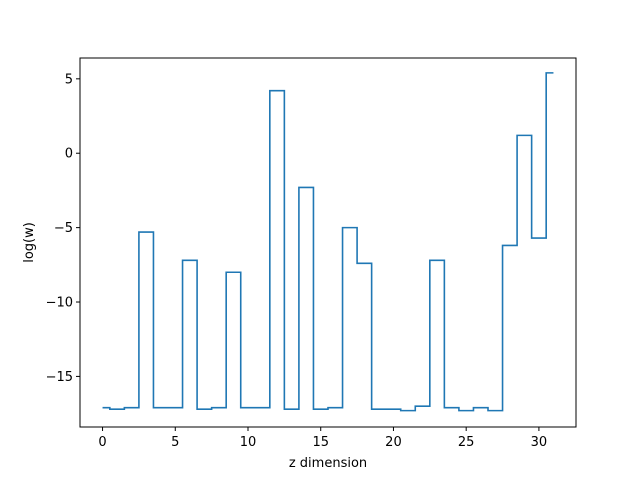 Image resolution: width=640 pixels, height=480 pixels. I want to click on x-tick-label: 10, so click(248, 442).